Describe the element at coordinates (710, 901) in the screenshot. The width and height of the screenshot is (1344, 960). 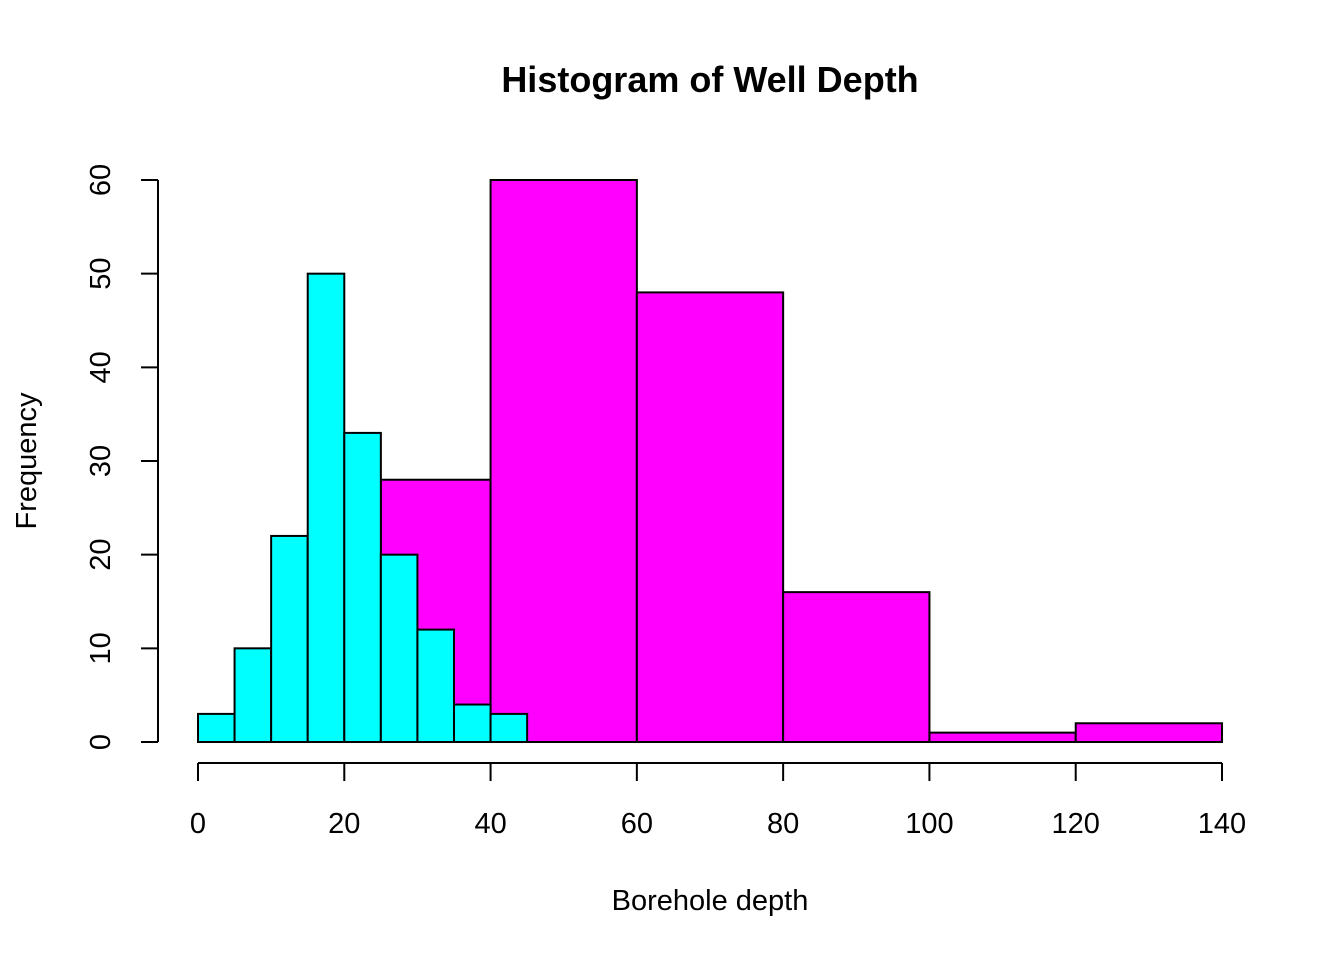
I see `x-axis-label: Borehole depth` at that location.